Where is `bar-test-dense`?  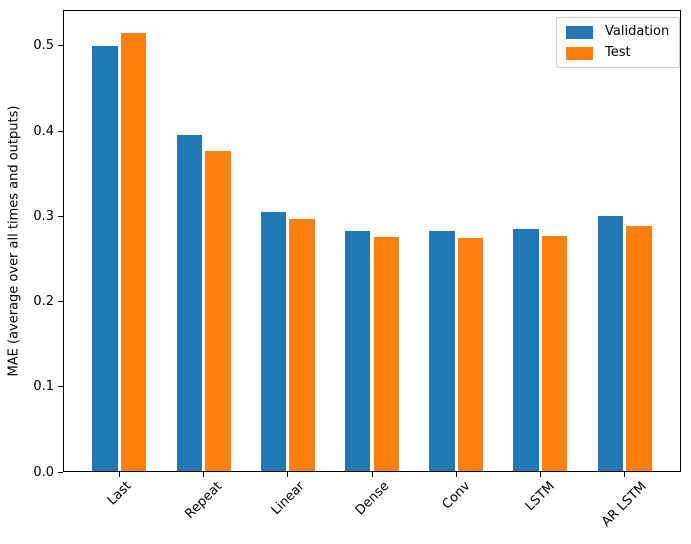 bar-test-dense is located at coordinates (386, 353).